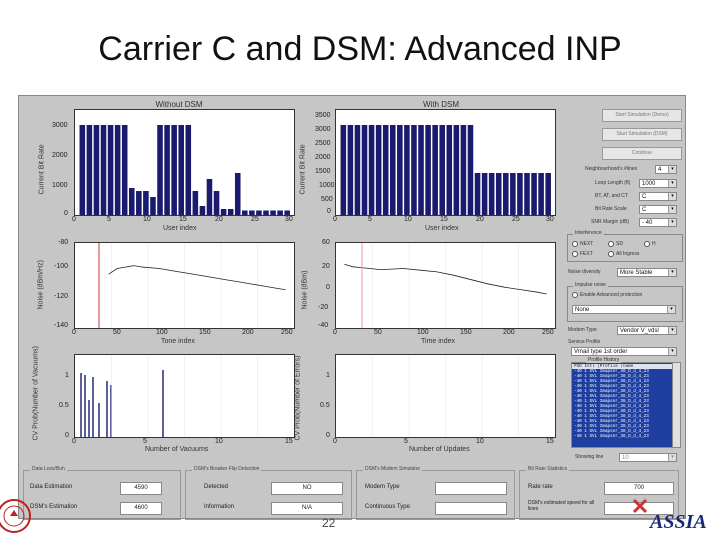 This screenshot has width=720, height=540. I want to click on snr-margin-value: - 40, so click(647, 223).